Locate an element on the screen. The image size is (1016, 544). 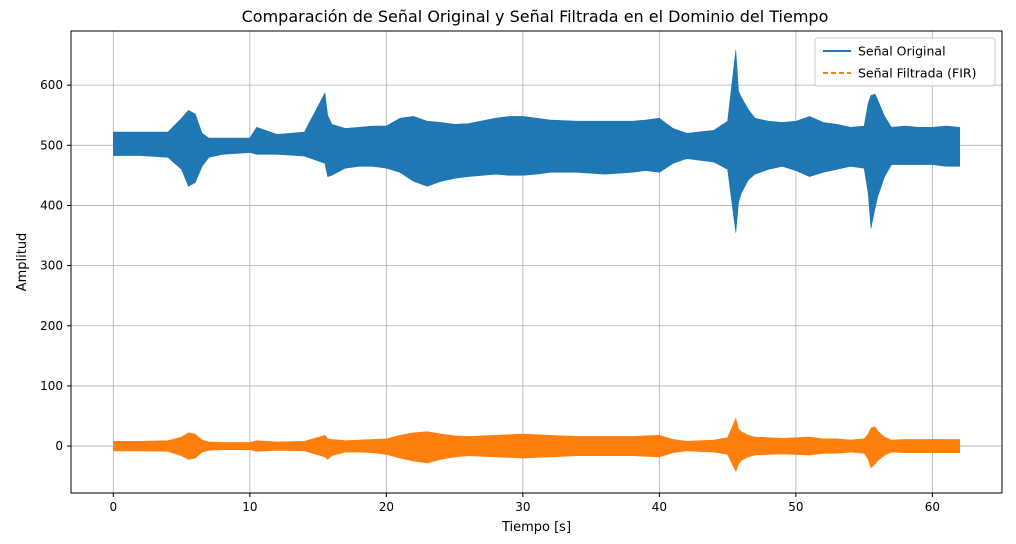
y-tick-label: 100 is located at coordinates (51, 386).